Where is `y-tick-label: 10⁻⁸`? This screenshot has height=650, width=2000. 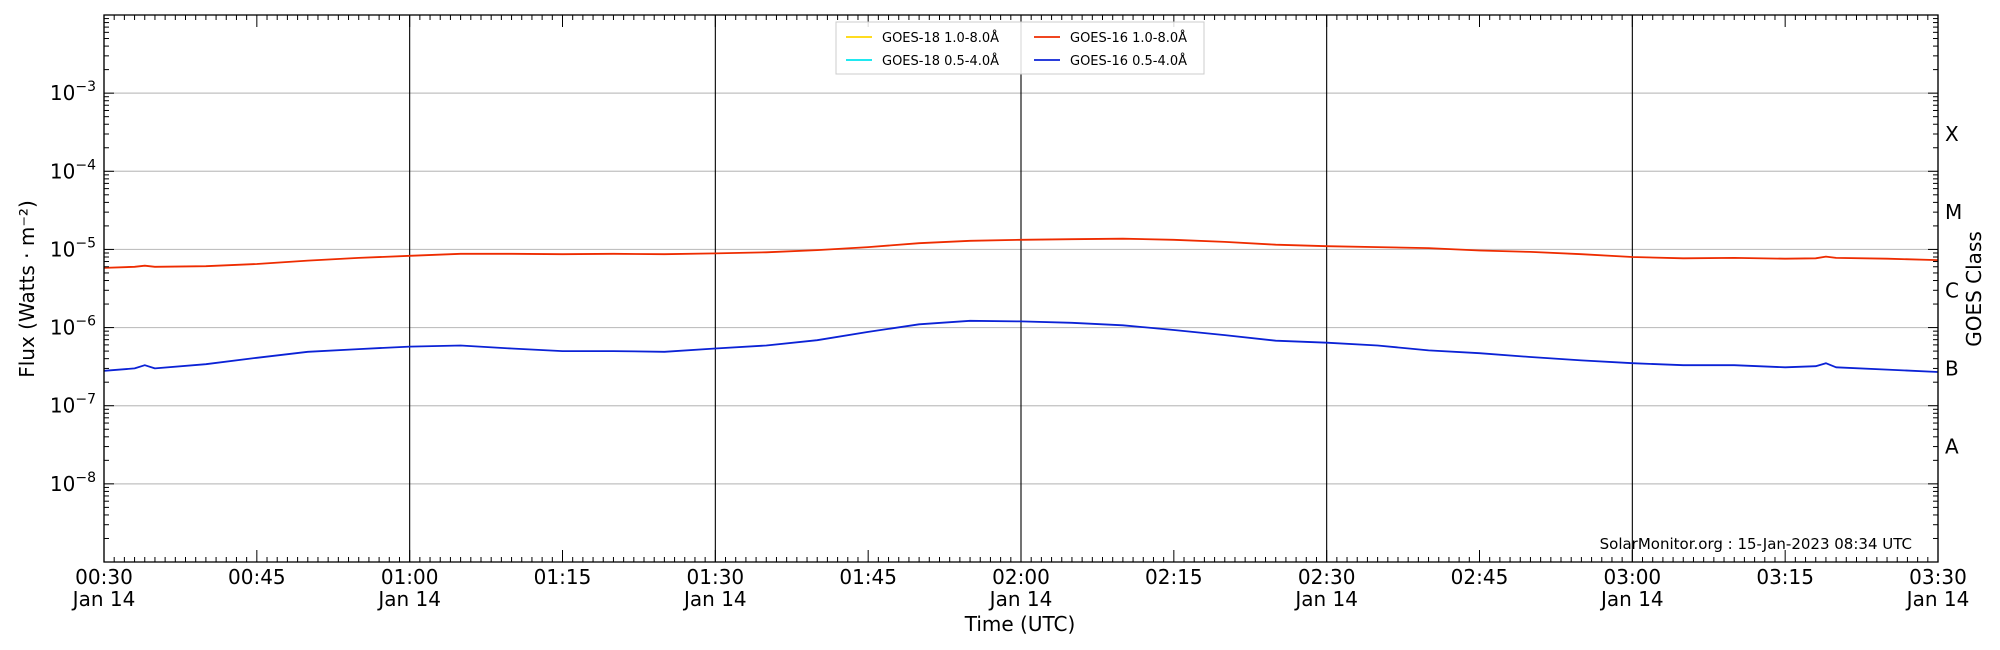 y-tick-label: 10⁻⁸ is located at coordinates (73, 483).